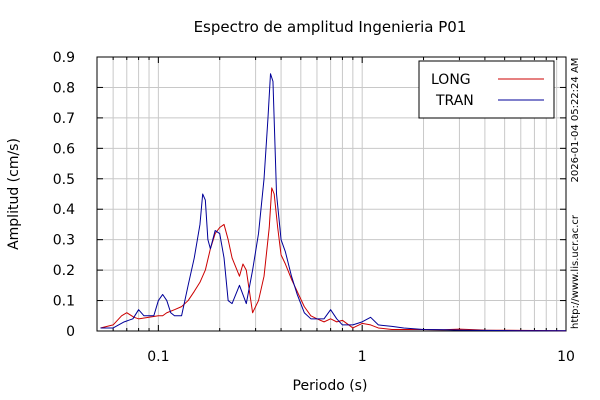 The height and width of the screenshot is (400, 600). What do you see at coordinates (575, 271) in the screenshot?
I see `source-url-text: http://www.lis.ucr.ac.cr` at bounding box center [575, 271].